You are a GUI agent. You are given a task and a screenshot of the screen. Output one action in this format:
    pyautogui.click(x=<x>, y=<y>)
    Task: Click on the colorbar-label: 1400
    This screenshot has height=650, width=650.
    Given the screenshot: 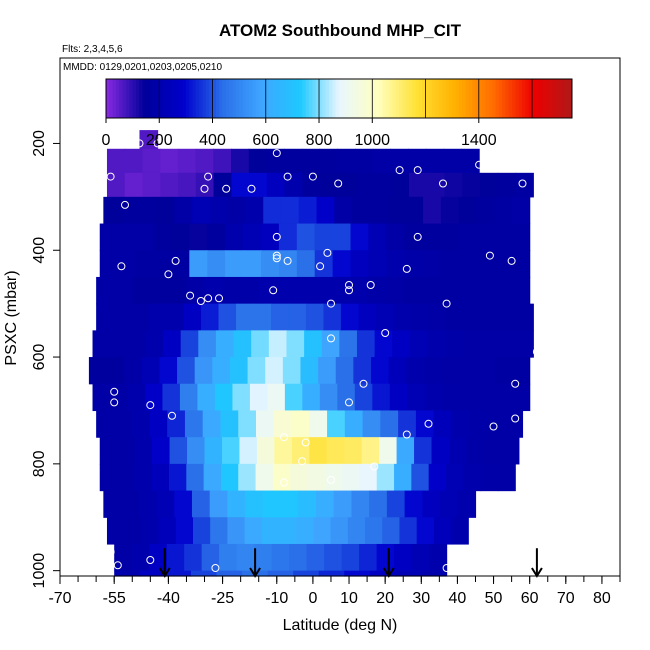 What is the action you would take?
    pyautogui.click(x=479, y=140)
    